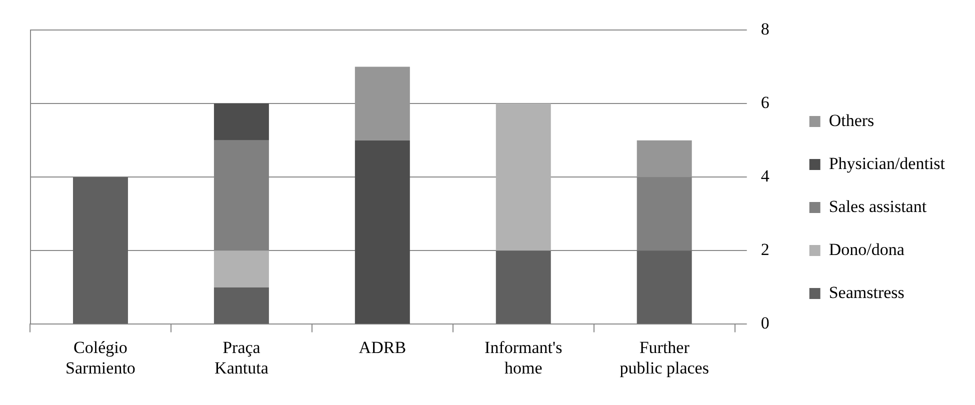 The height and width of the screenshot is (405, 975). What do you see at coordinates (241, 358) in the screenshot?
I see `x-tick-label: Praça Kantuta` at bounding box center [241, 358].